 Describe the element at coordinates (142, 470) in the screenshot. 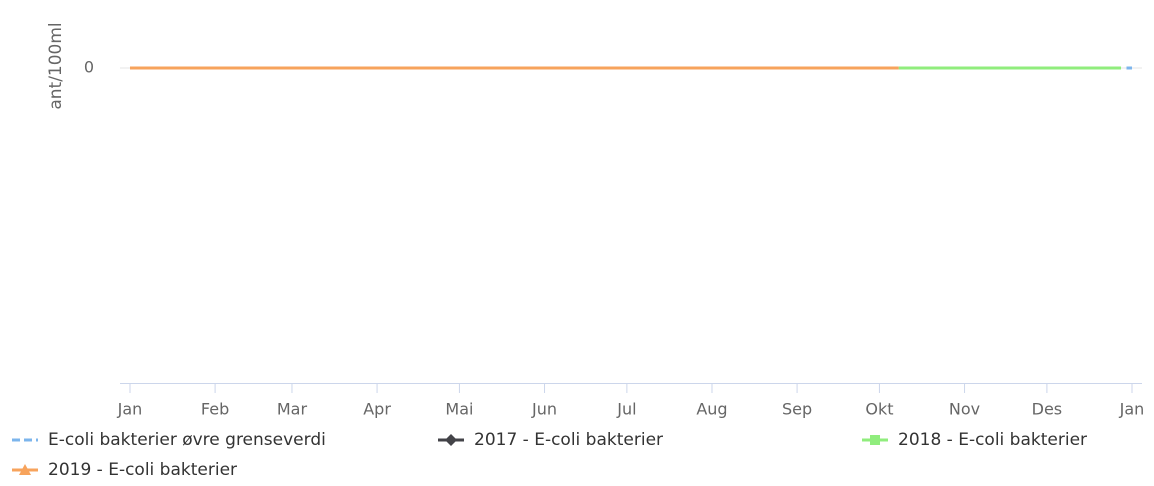

I see `legend-label: 2019 - E-coli bakterier` at that location.